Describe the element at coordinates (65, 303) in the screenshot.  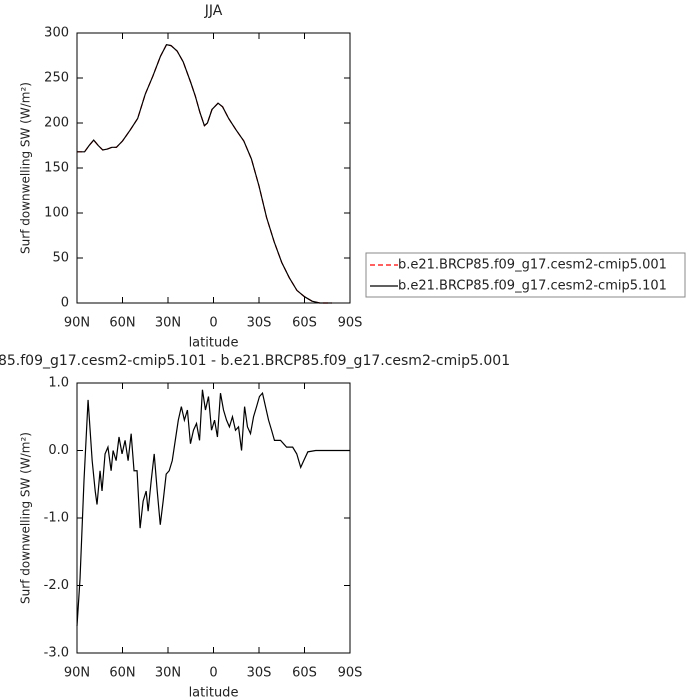
I see `y-tick-label: 0` at that location.